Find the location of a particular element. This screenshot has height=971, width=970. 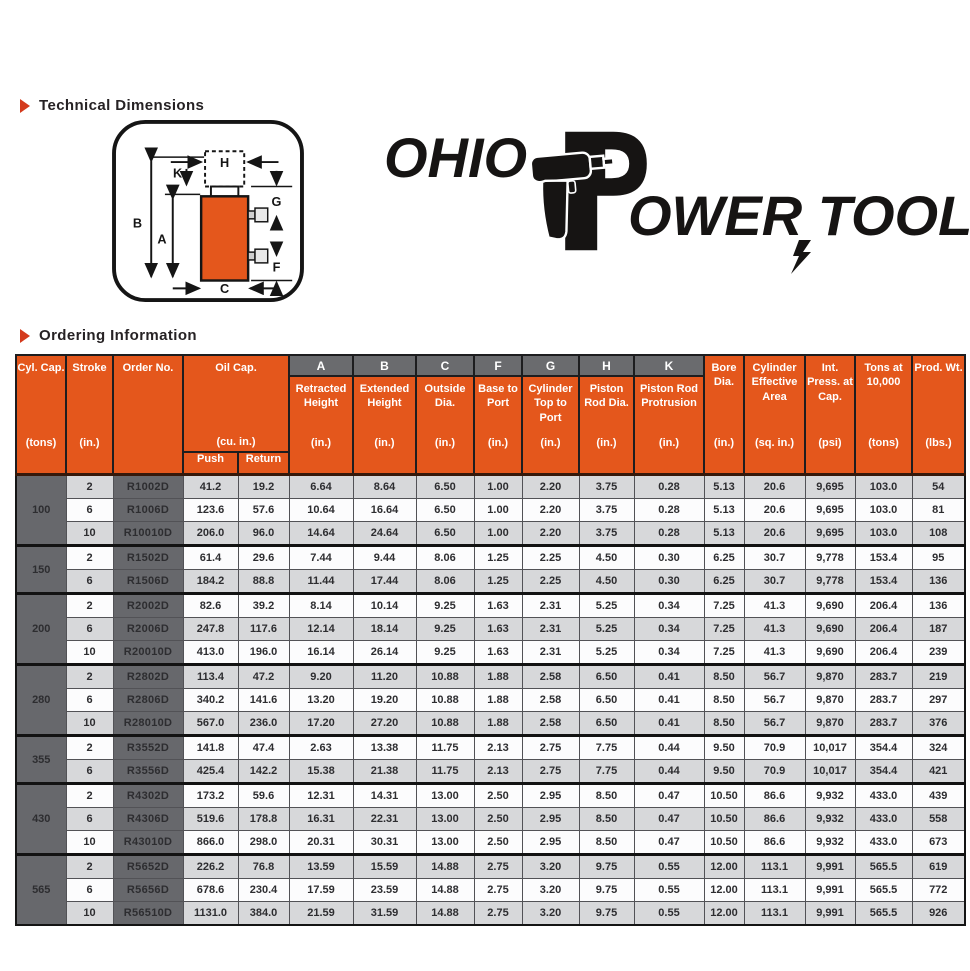

value-cell: 16.64 is located at coordinates (384, 510).